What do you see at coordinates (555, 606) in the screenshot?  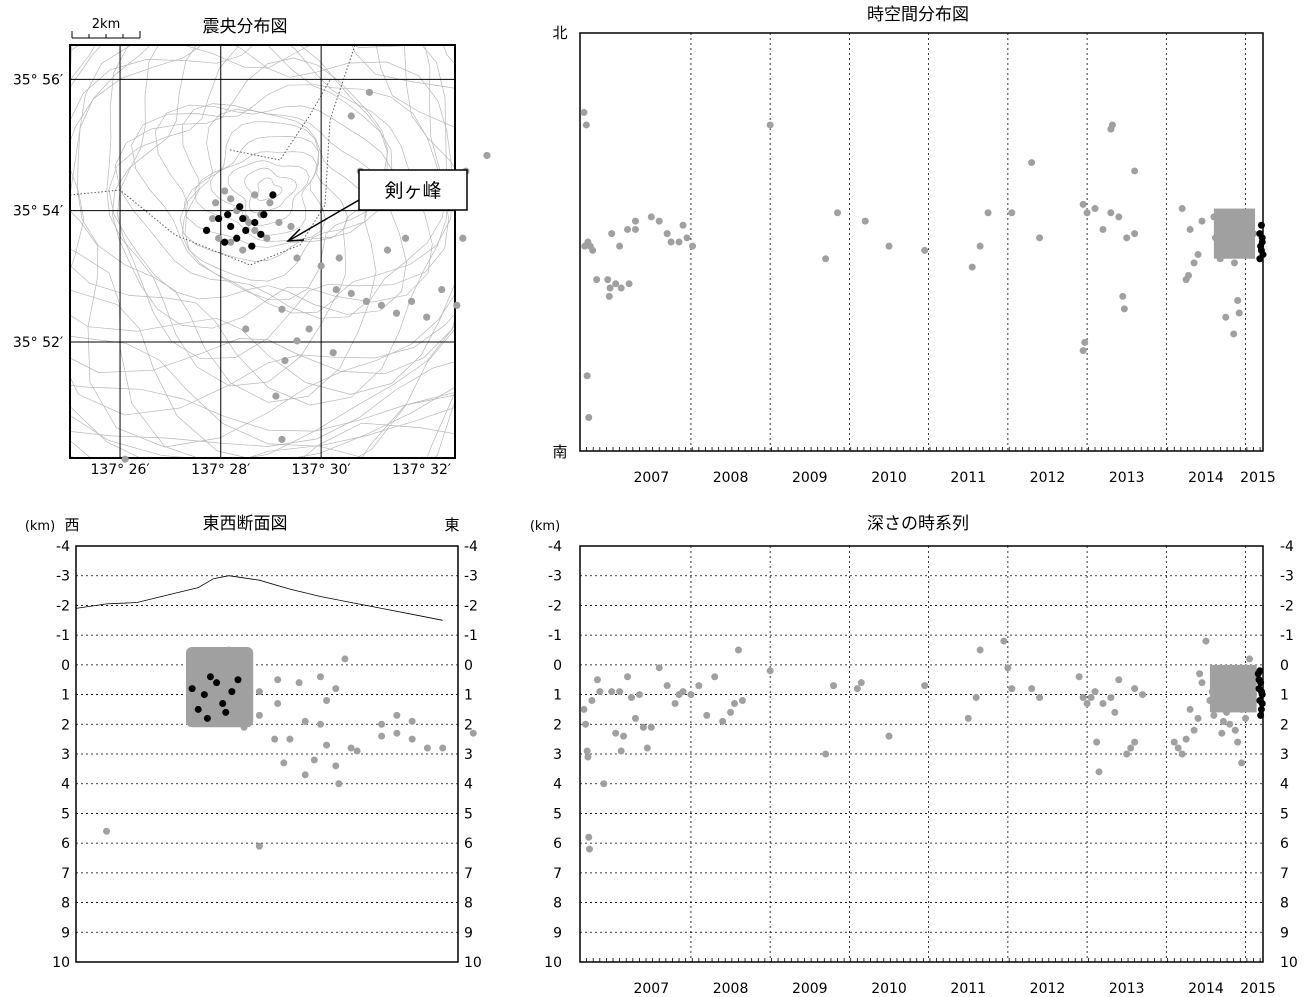 I see `depth-tick-label-left: -2` at bounding box center [555, 606].